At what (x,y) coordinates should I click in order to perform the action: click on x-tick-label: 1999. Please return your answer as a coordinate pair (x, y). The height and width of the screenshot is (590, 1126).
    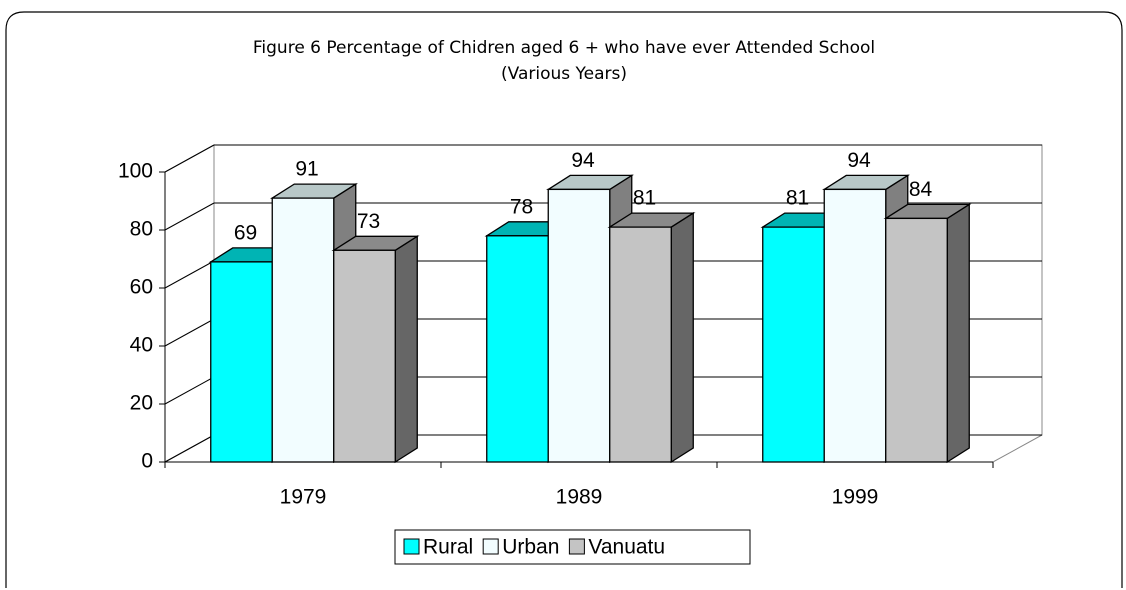
    Looking at the image, I should click on (855, 497).